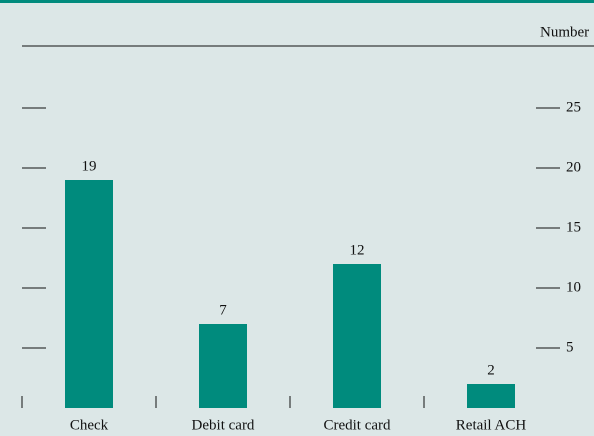 This screenshot has height=436, width=594. I want to click on y-tick-label: 10, so click(573, 287).